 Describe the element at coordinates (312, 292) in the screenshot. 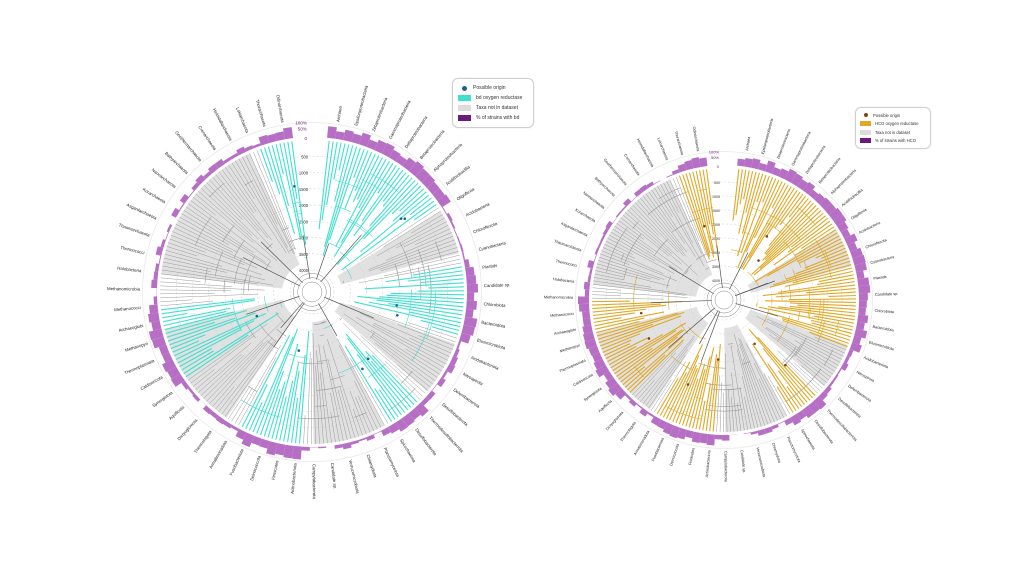

I see `time-circle` at that location.